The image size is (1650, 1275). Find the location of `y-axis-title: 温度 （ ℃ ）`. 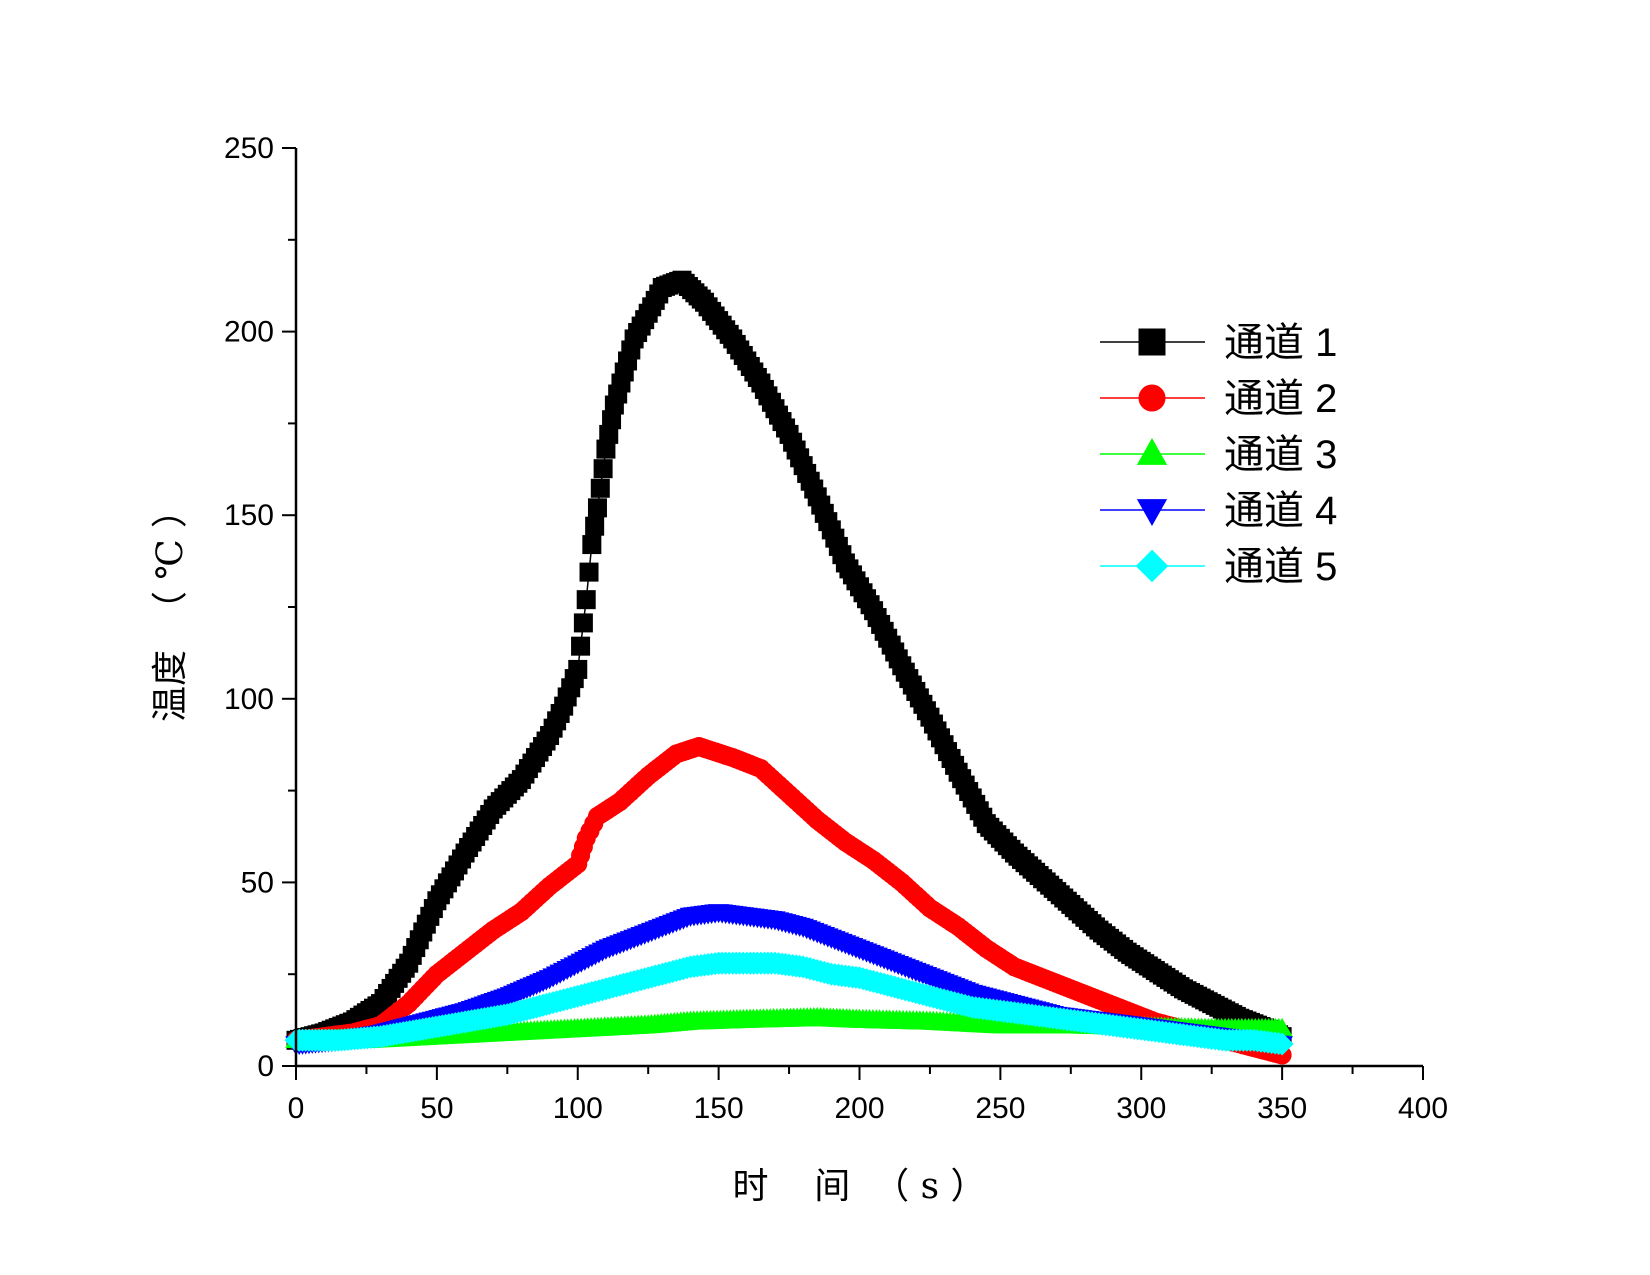

y-axis-title: 温度 （ ℃ ） is located at coordinates (170, 607).